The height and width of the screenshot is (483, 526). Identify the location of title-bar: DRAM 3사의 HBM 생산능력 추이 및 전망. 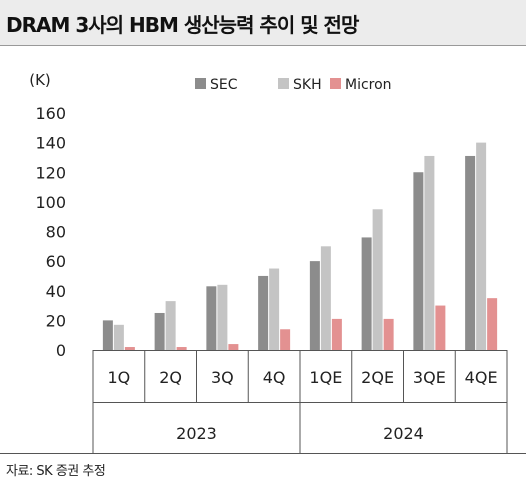
(263, 23).